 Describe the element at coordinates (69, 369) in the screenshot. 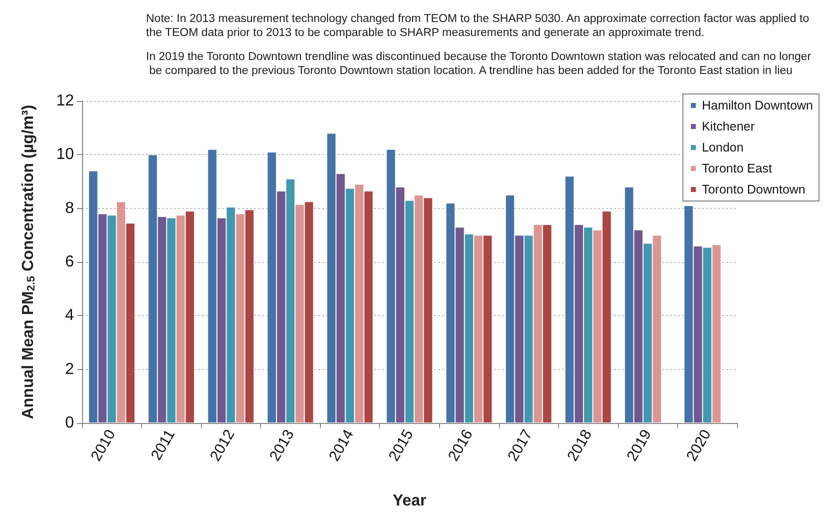

I see `y-tick-label: 2` at that location.